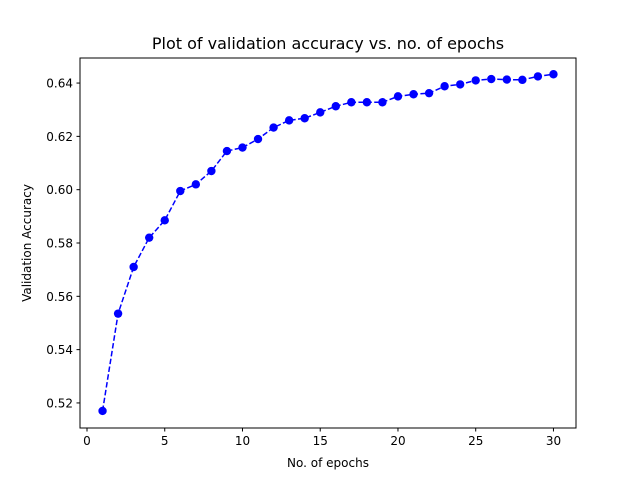  I want to click on x-tick-label: 30, so click(553, 441).